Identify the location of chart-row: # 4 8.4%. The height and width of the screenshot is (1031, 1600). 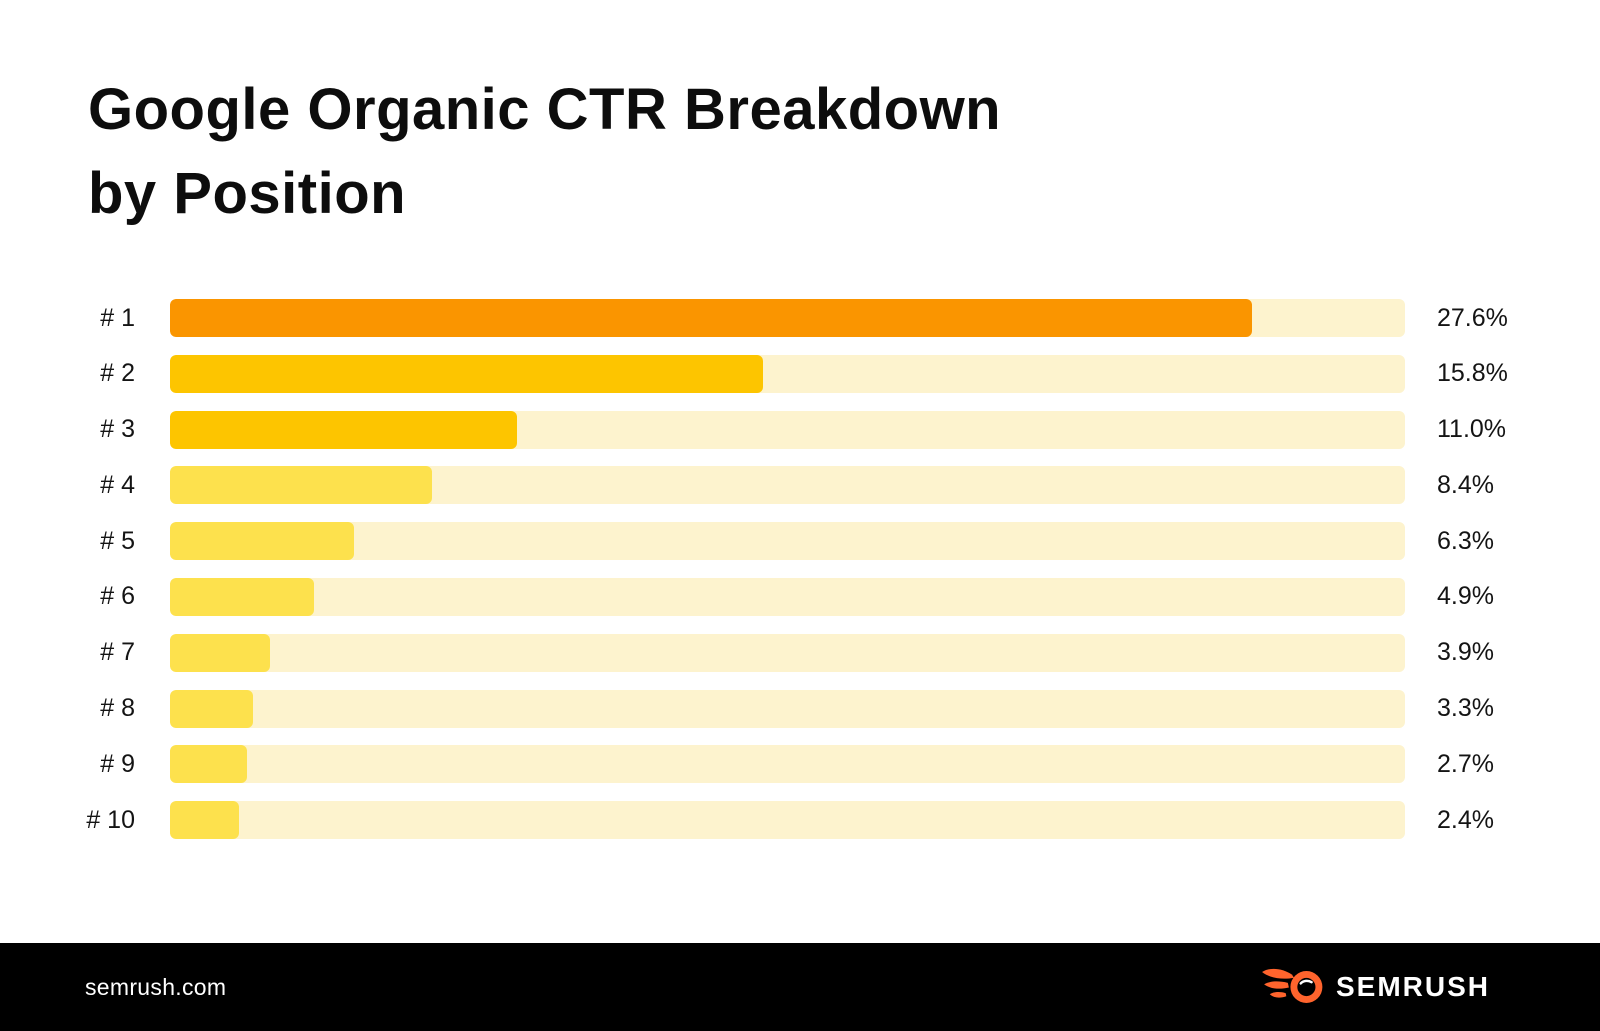
(800, 485).